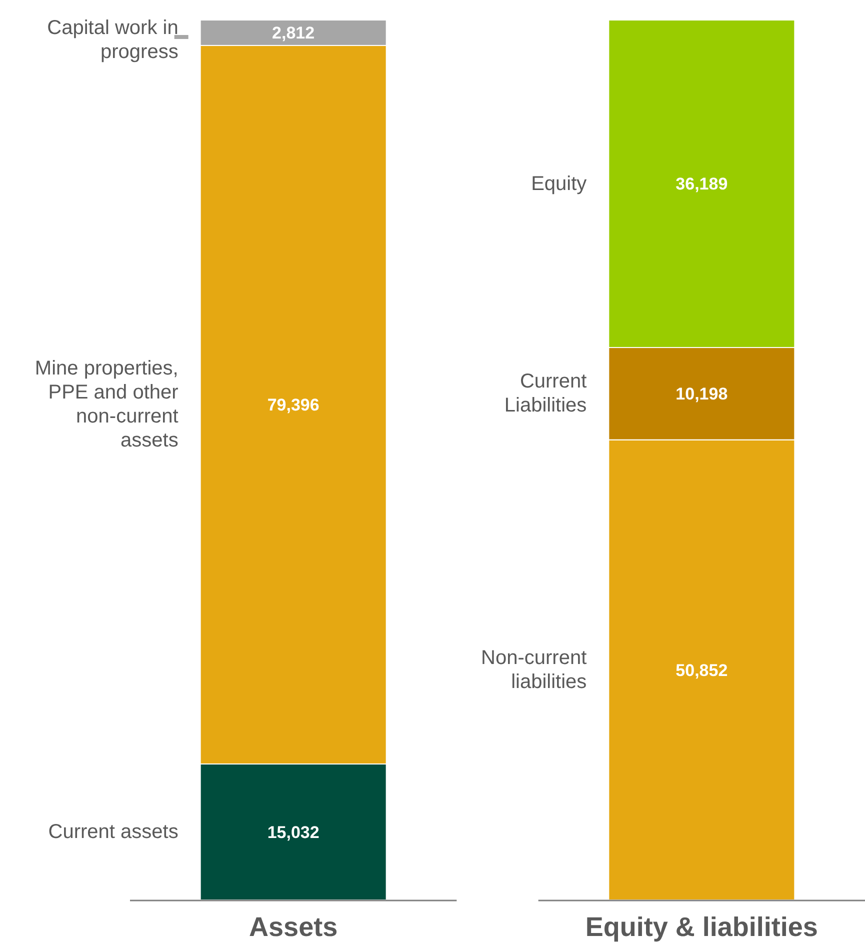  What do you see at coordinates (559, 183) in the screenshot?
I see `series-label: Equity` at bounding box center [559, 183].